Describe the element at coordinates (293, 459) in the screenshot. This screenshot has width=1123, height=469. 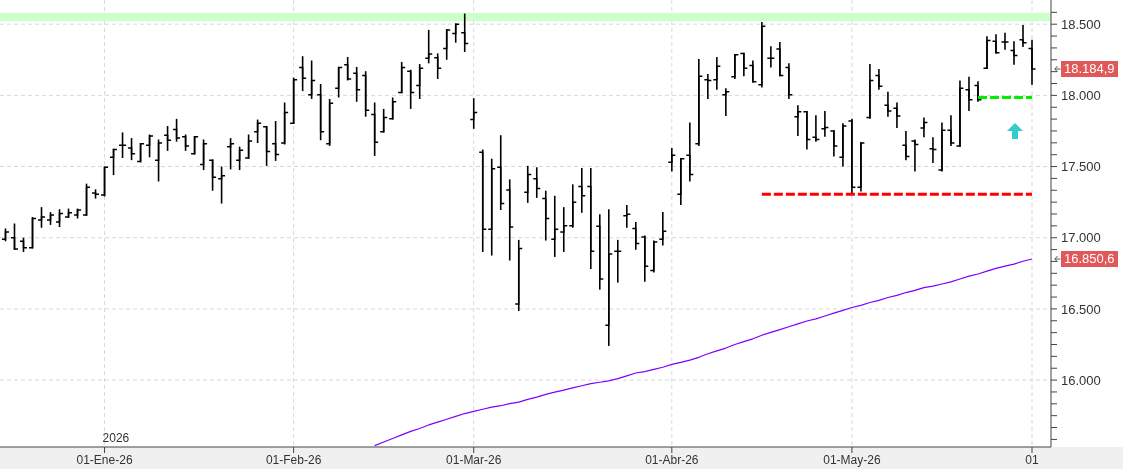
I see `x-tick-label: 01-Feb-26` at that location.